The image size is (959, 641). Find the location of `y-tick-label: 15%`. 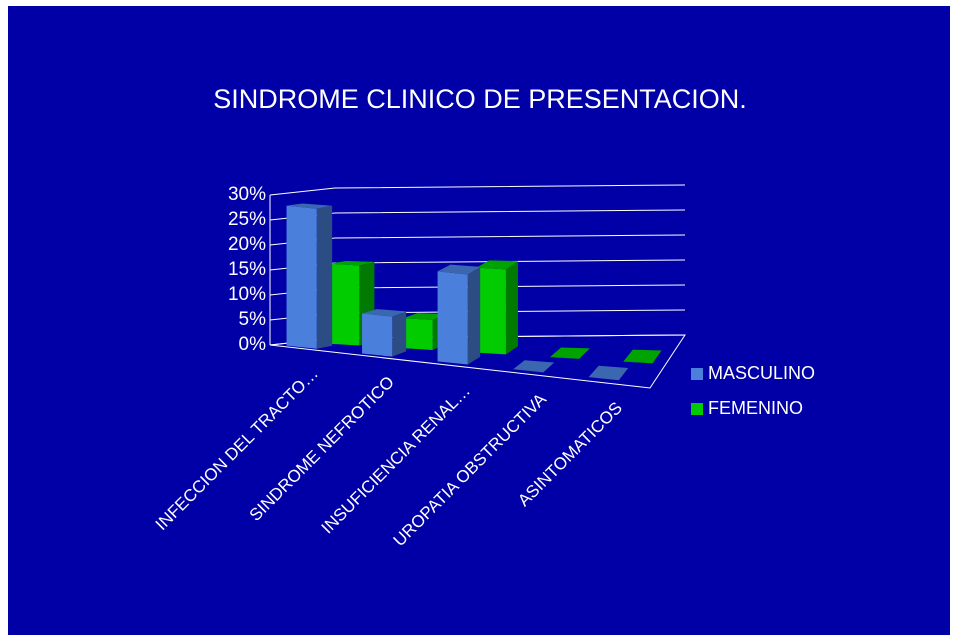

y-tick-label: 15% is located at coordinates (247, 269).